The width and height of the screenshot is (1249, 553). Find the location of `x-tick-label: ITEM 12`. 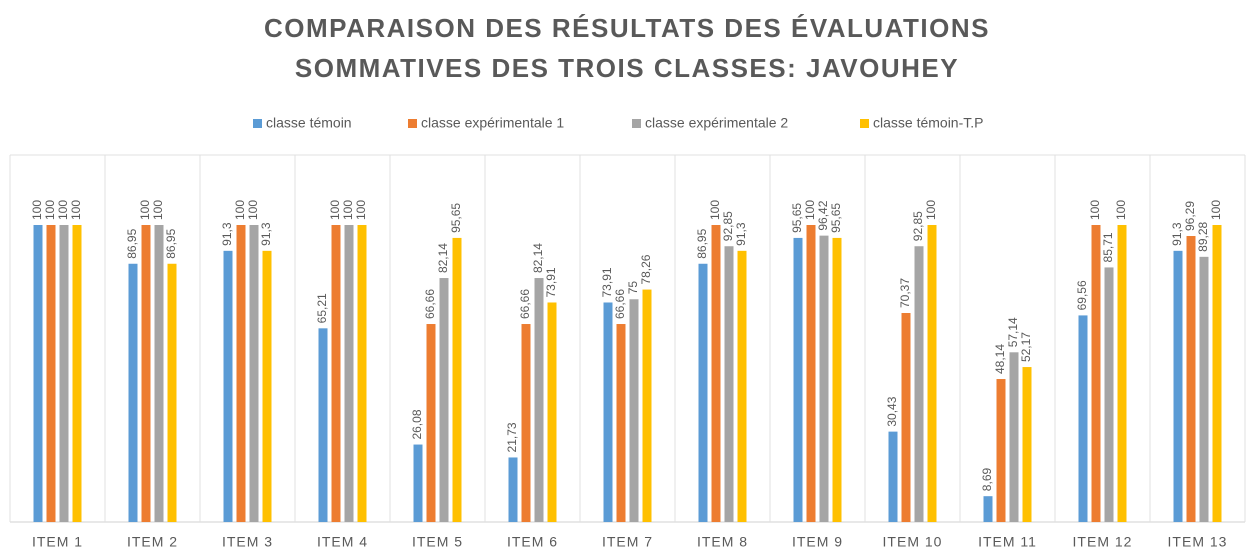

x-tick-label: ITEM 12 is located at coordinates (1103, 542).